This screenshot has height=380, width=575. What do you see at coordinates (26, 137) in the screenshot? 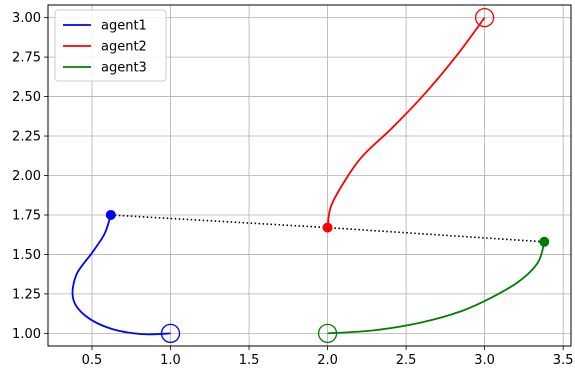
I see `y-tick-label: 2.25` at bounding box center [26, 137].